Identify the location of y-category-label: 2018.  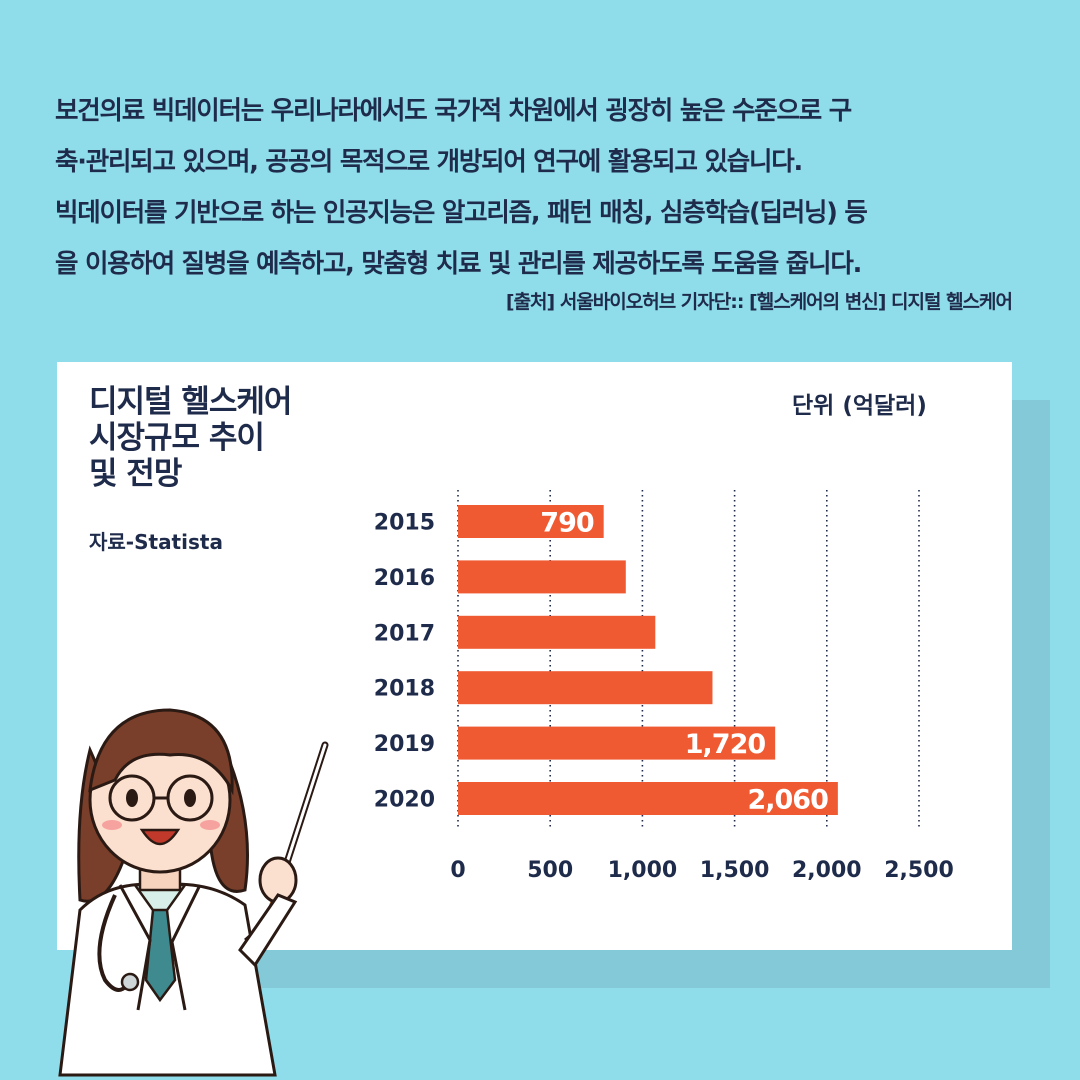
(404, 689).